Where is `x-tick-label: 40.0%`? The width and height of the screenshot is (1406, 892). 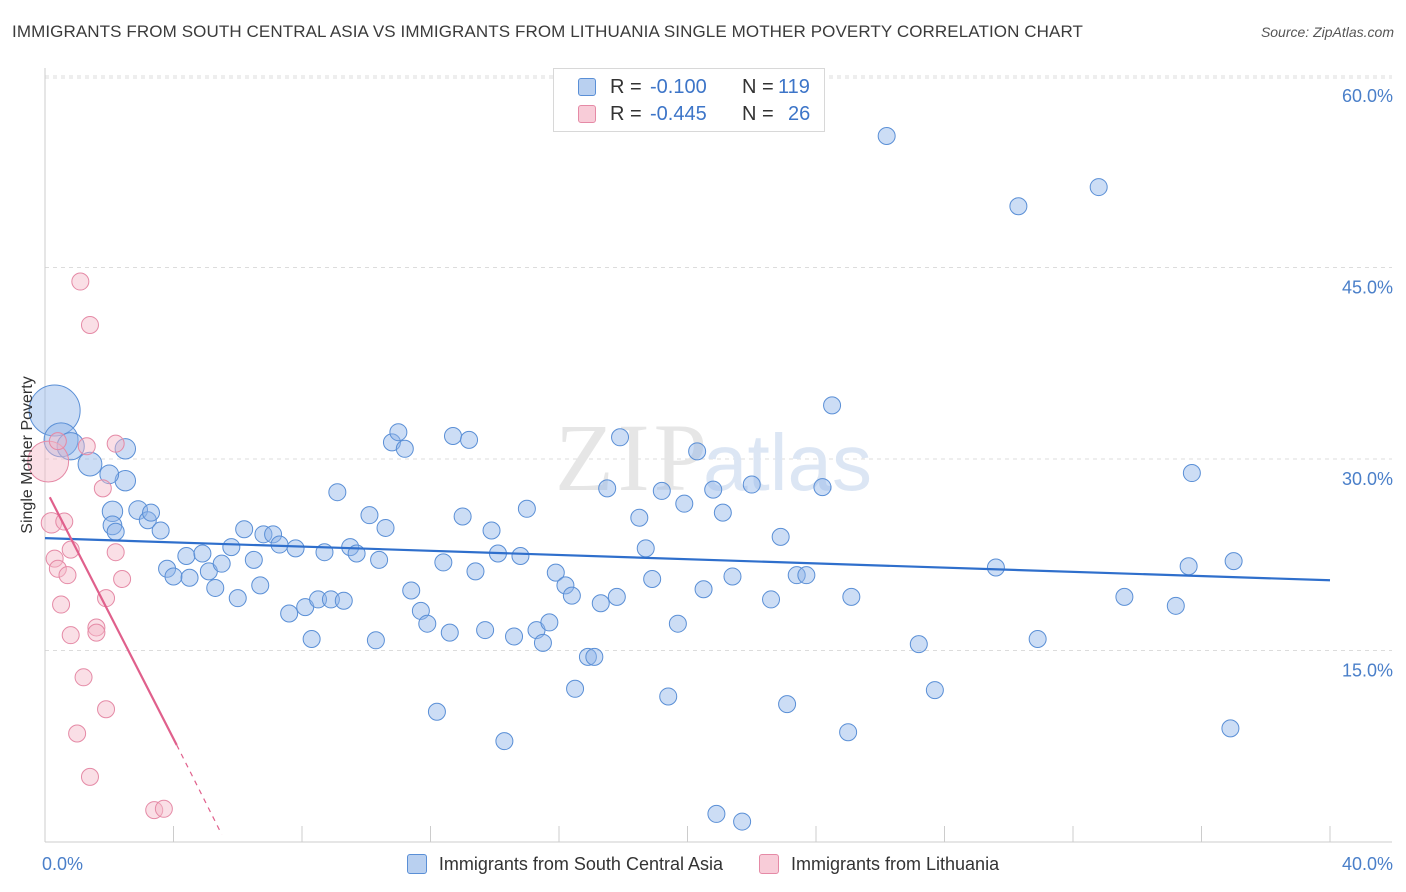
x-tick-label: 40.0% is located at coordinates (1367, 864).